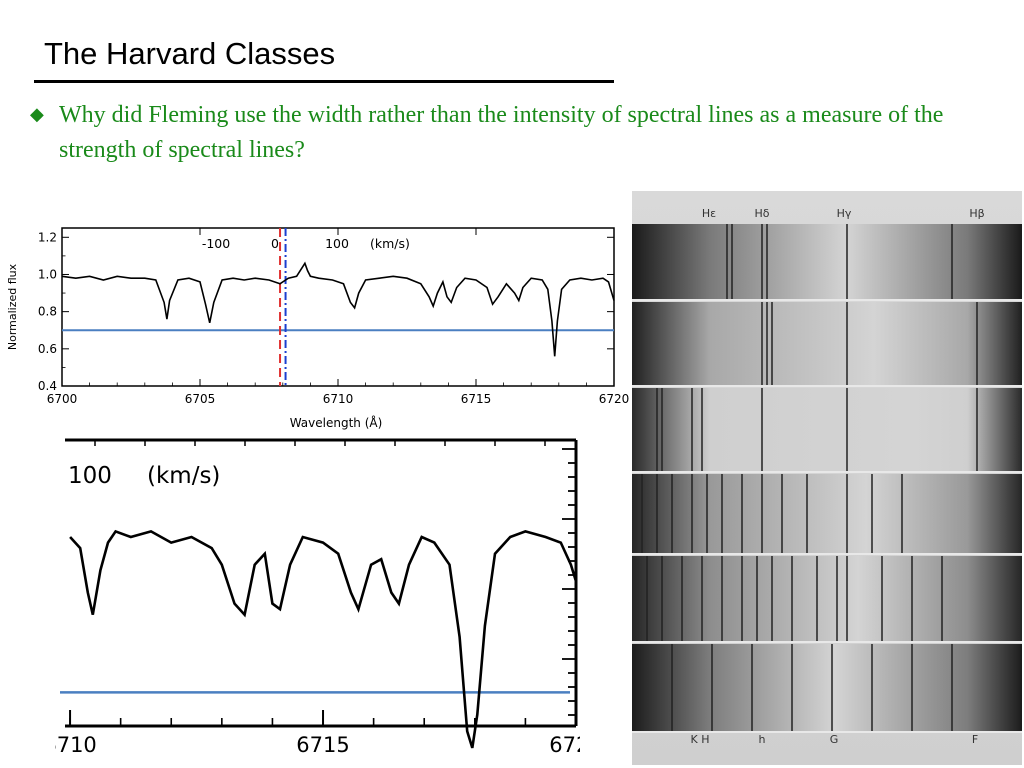 The width and height of the screenshot is (1024, 768). Describe the element at coordinates (761, 213) in the screenshot. I see `plate-top-label: Hδ` at that location.